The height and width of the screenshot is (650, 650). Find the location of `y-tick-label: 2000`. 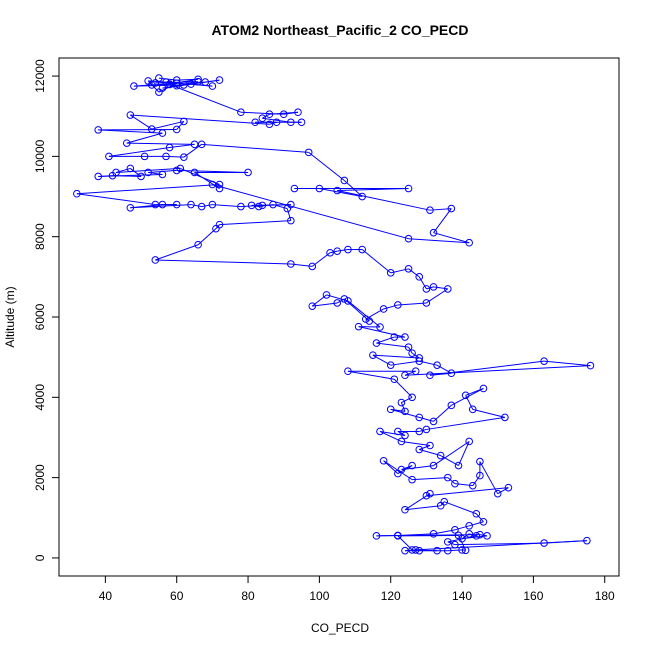

y-tick-label: 2000 is located at coordinates (40, 477).